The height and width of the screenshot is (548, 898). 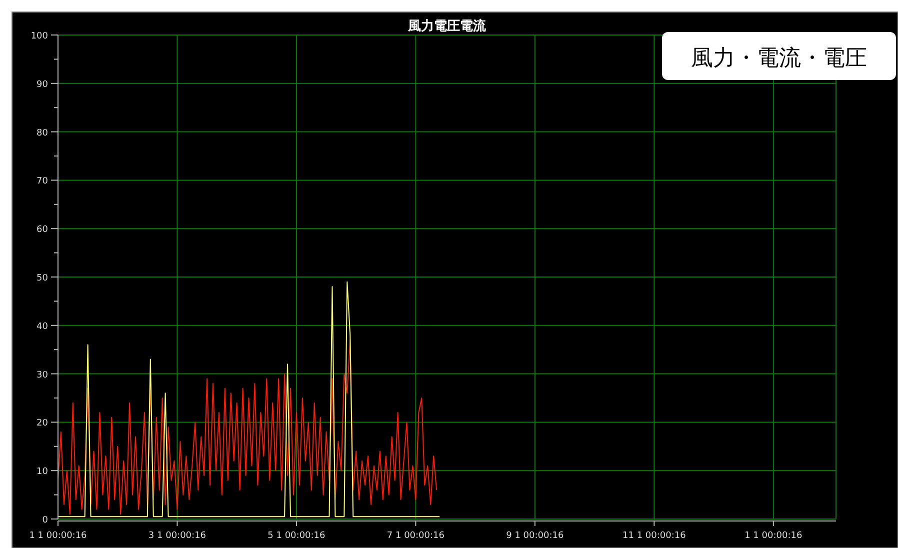 I want to click on y-tick-label: 90, so click(x=42, y=85).